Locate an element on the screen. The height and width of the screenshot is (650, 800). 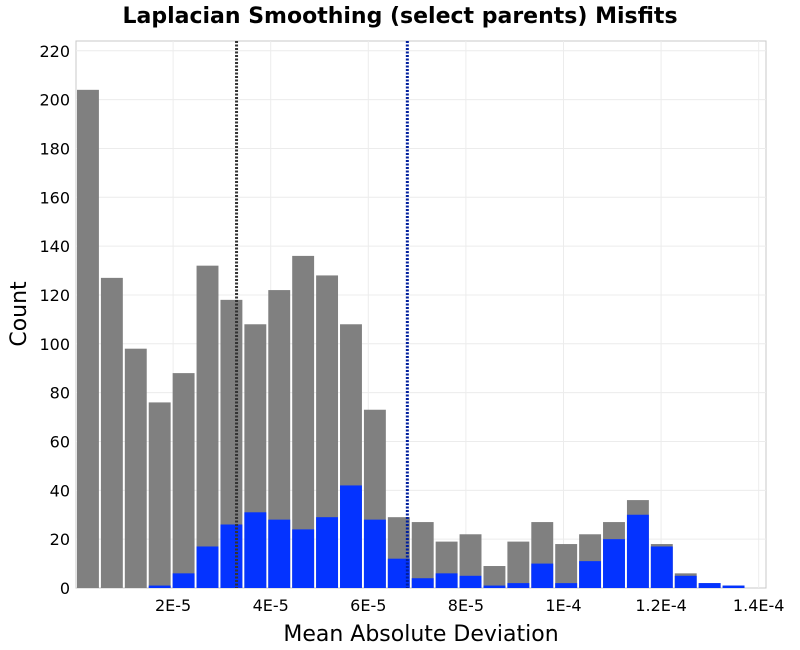
y-axis-label: Count is located at coordinates (19, 314).